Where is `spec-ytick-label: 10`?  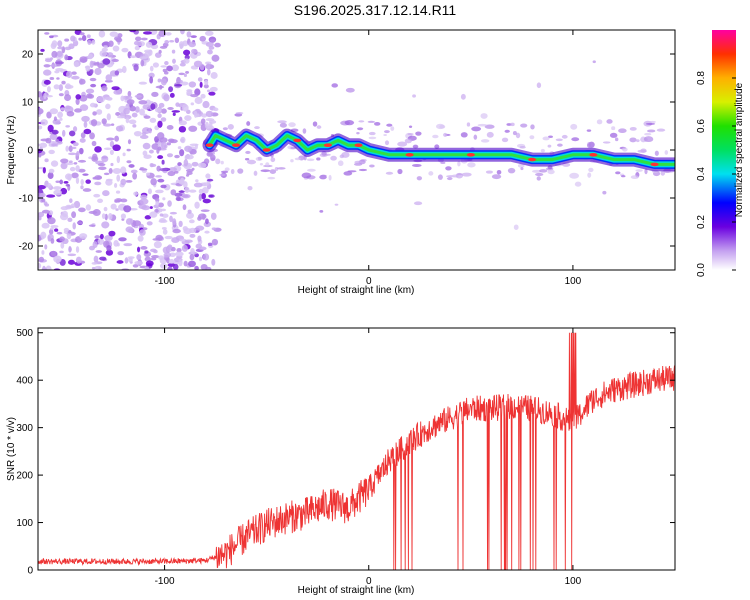
spec-ytick-label: 10 is located at coordinates (28, 103).